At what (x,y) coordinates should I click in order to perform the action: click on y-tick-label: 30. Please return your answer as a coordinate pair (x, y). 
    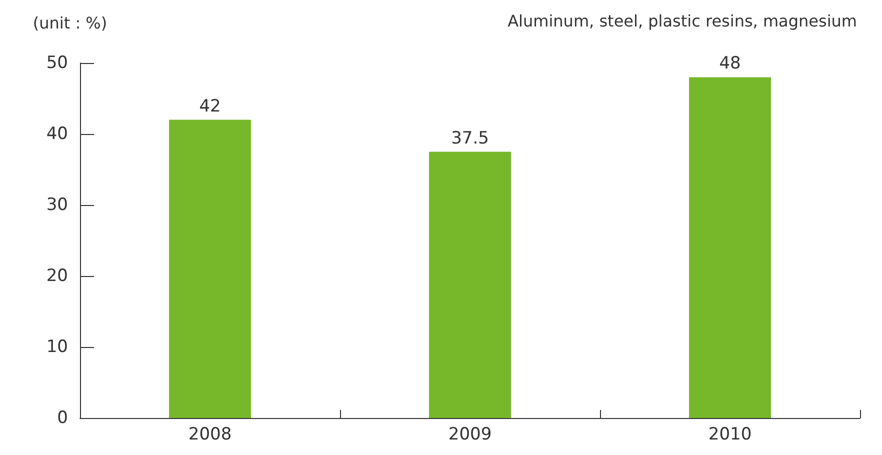
    Looking at the image, I should click on (57, 205).